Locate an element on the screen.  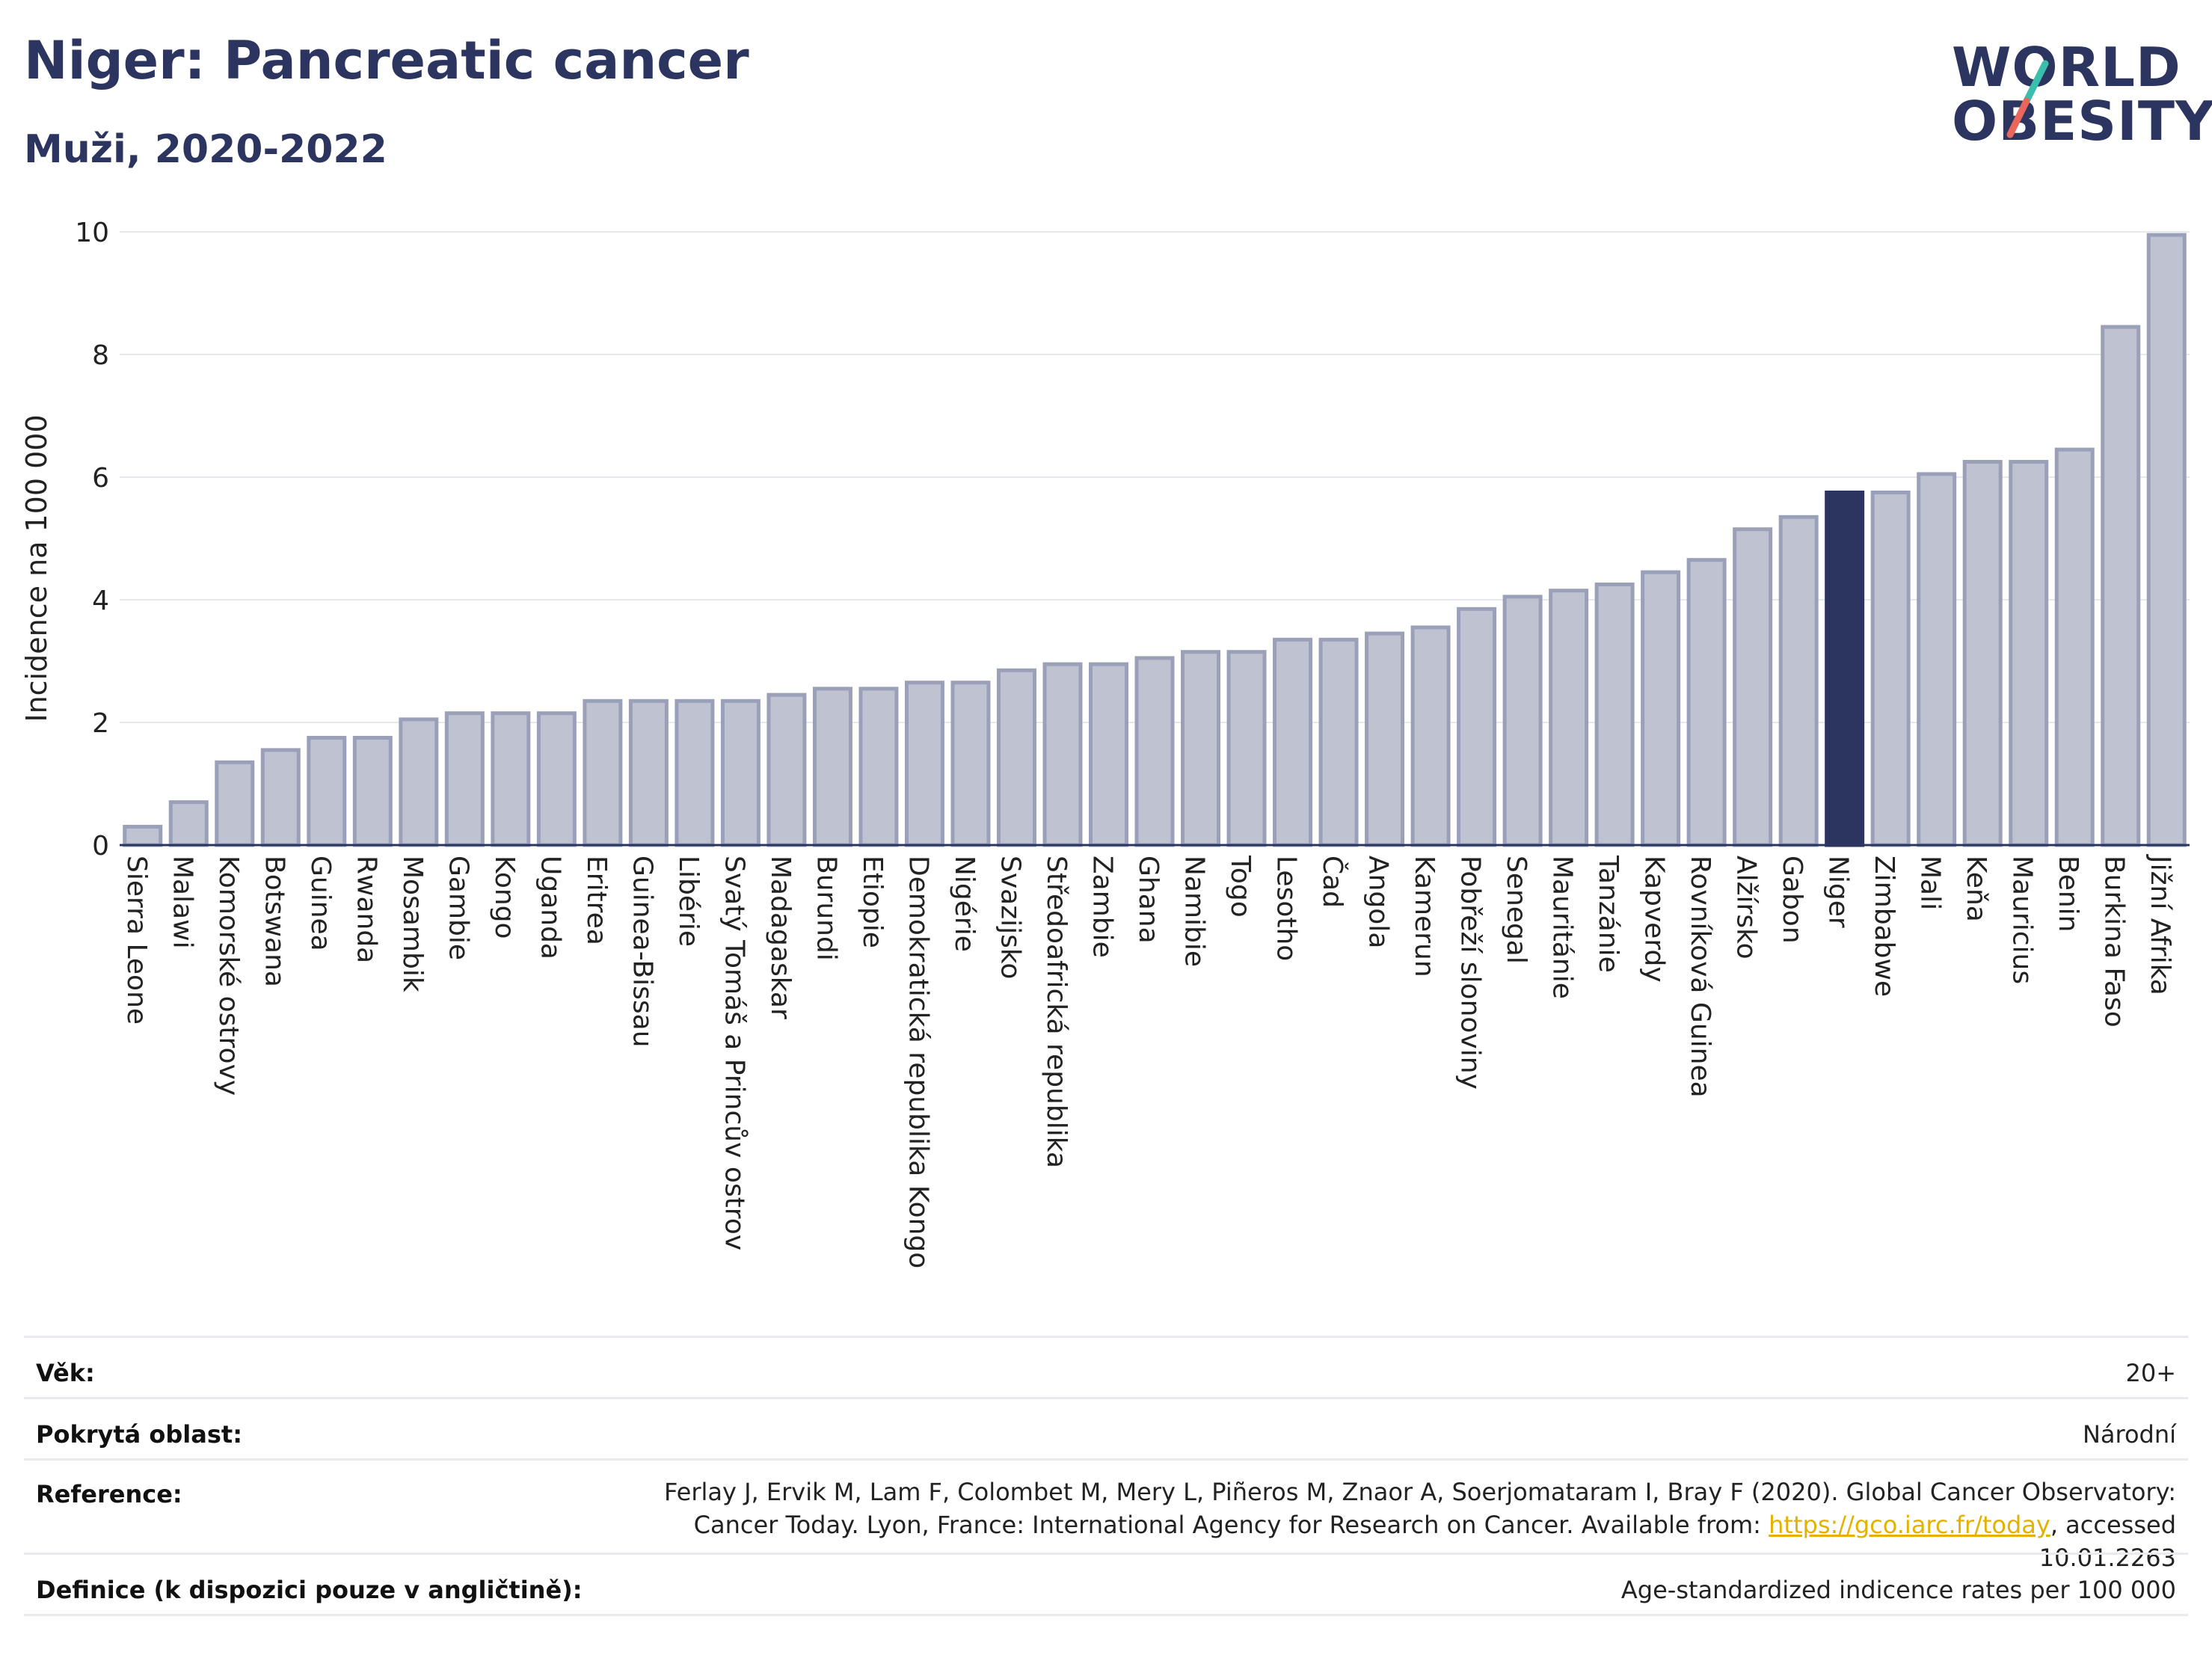
x-tick-label: Angola is located at coordinates (1378, 902).